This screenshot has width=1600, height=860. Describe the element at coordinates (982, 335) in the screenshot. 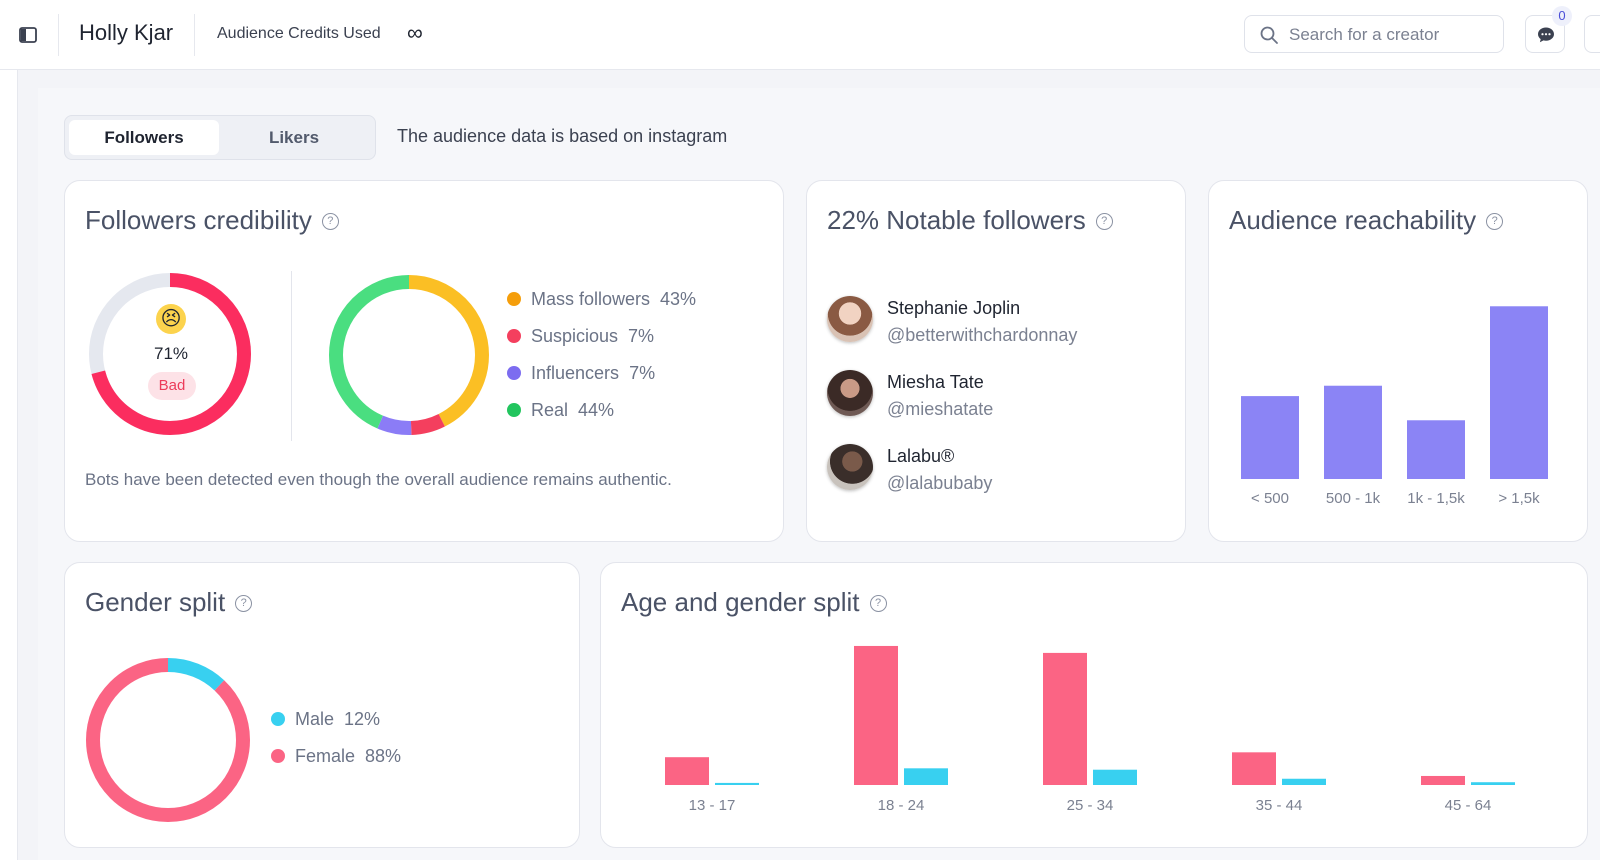

I see `follower-handle: @betterwithchardonnay` at that location.